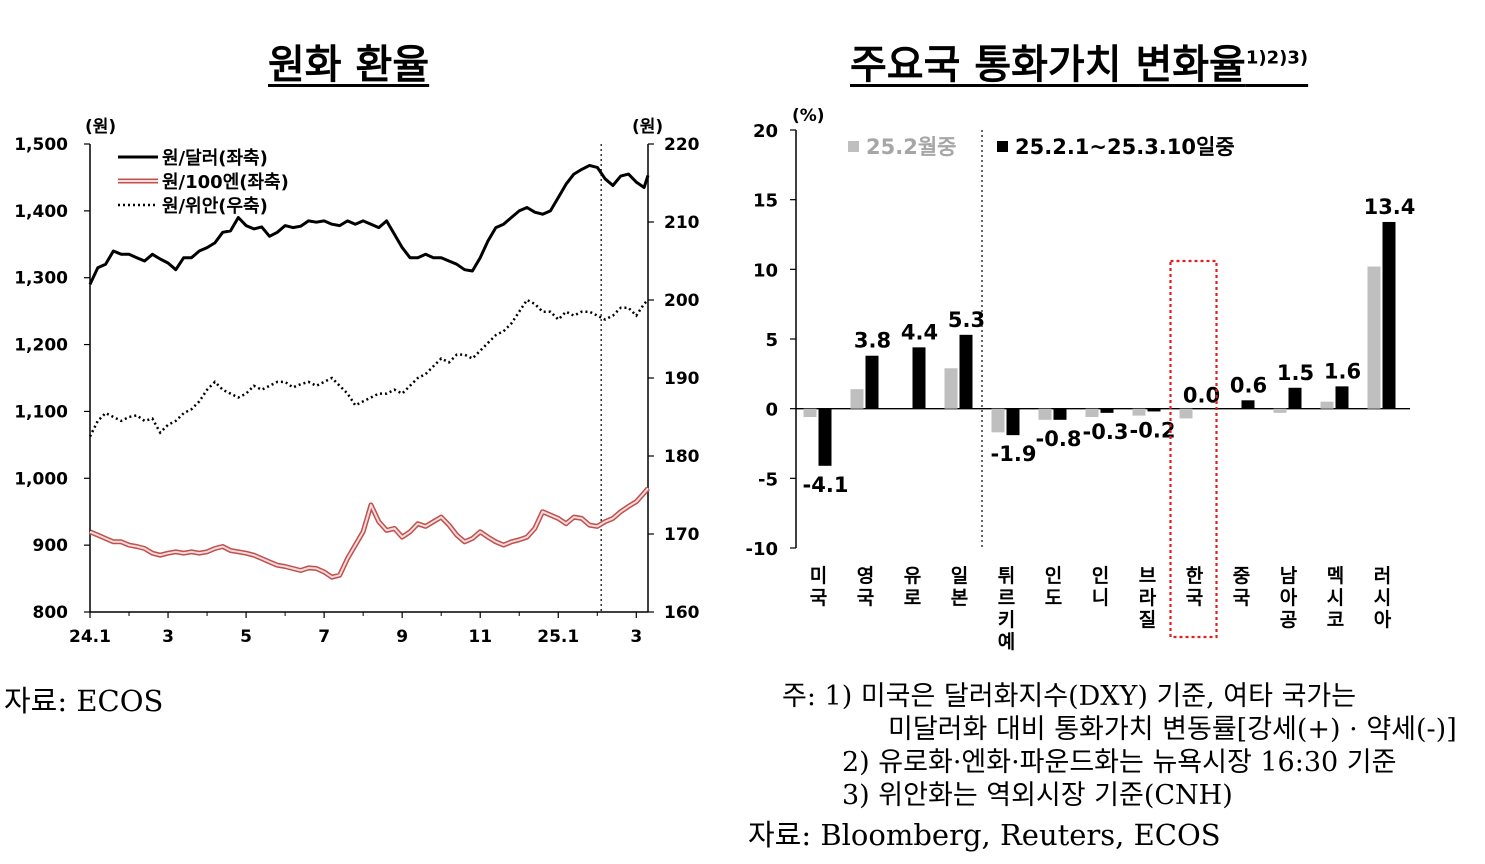 This screenshot has width=1485, height=864. I want to click on note-line-1: 주: 1) 미국은 달러화지수(DXY) 기준, 여타 국가는, so click(1069, 696).